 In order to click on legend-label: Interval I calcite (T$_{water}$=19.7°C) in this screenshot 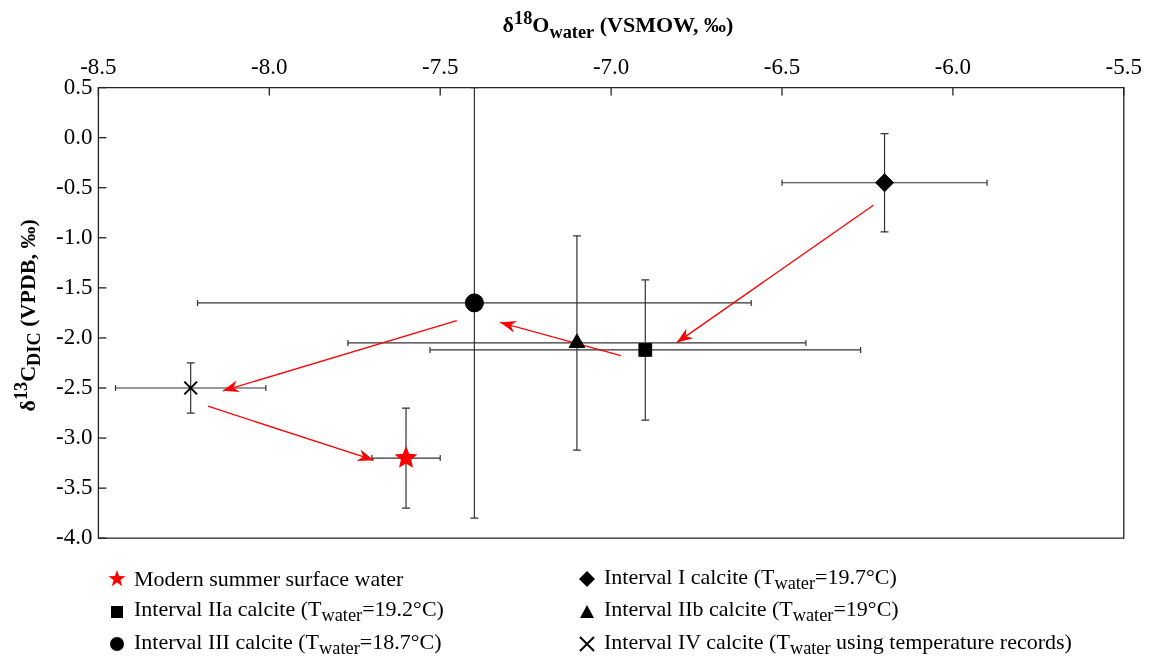, I will do `click(750, 579)`.